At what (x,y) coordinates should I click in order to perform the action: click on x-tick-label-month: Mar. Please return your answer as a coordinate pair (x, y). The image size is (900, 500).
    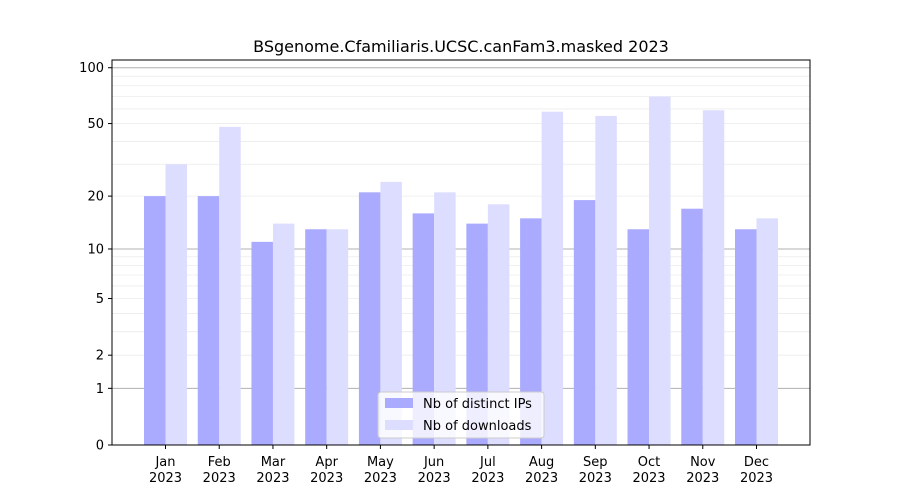
    Looking at the image, I should click on (273, 462).